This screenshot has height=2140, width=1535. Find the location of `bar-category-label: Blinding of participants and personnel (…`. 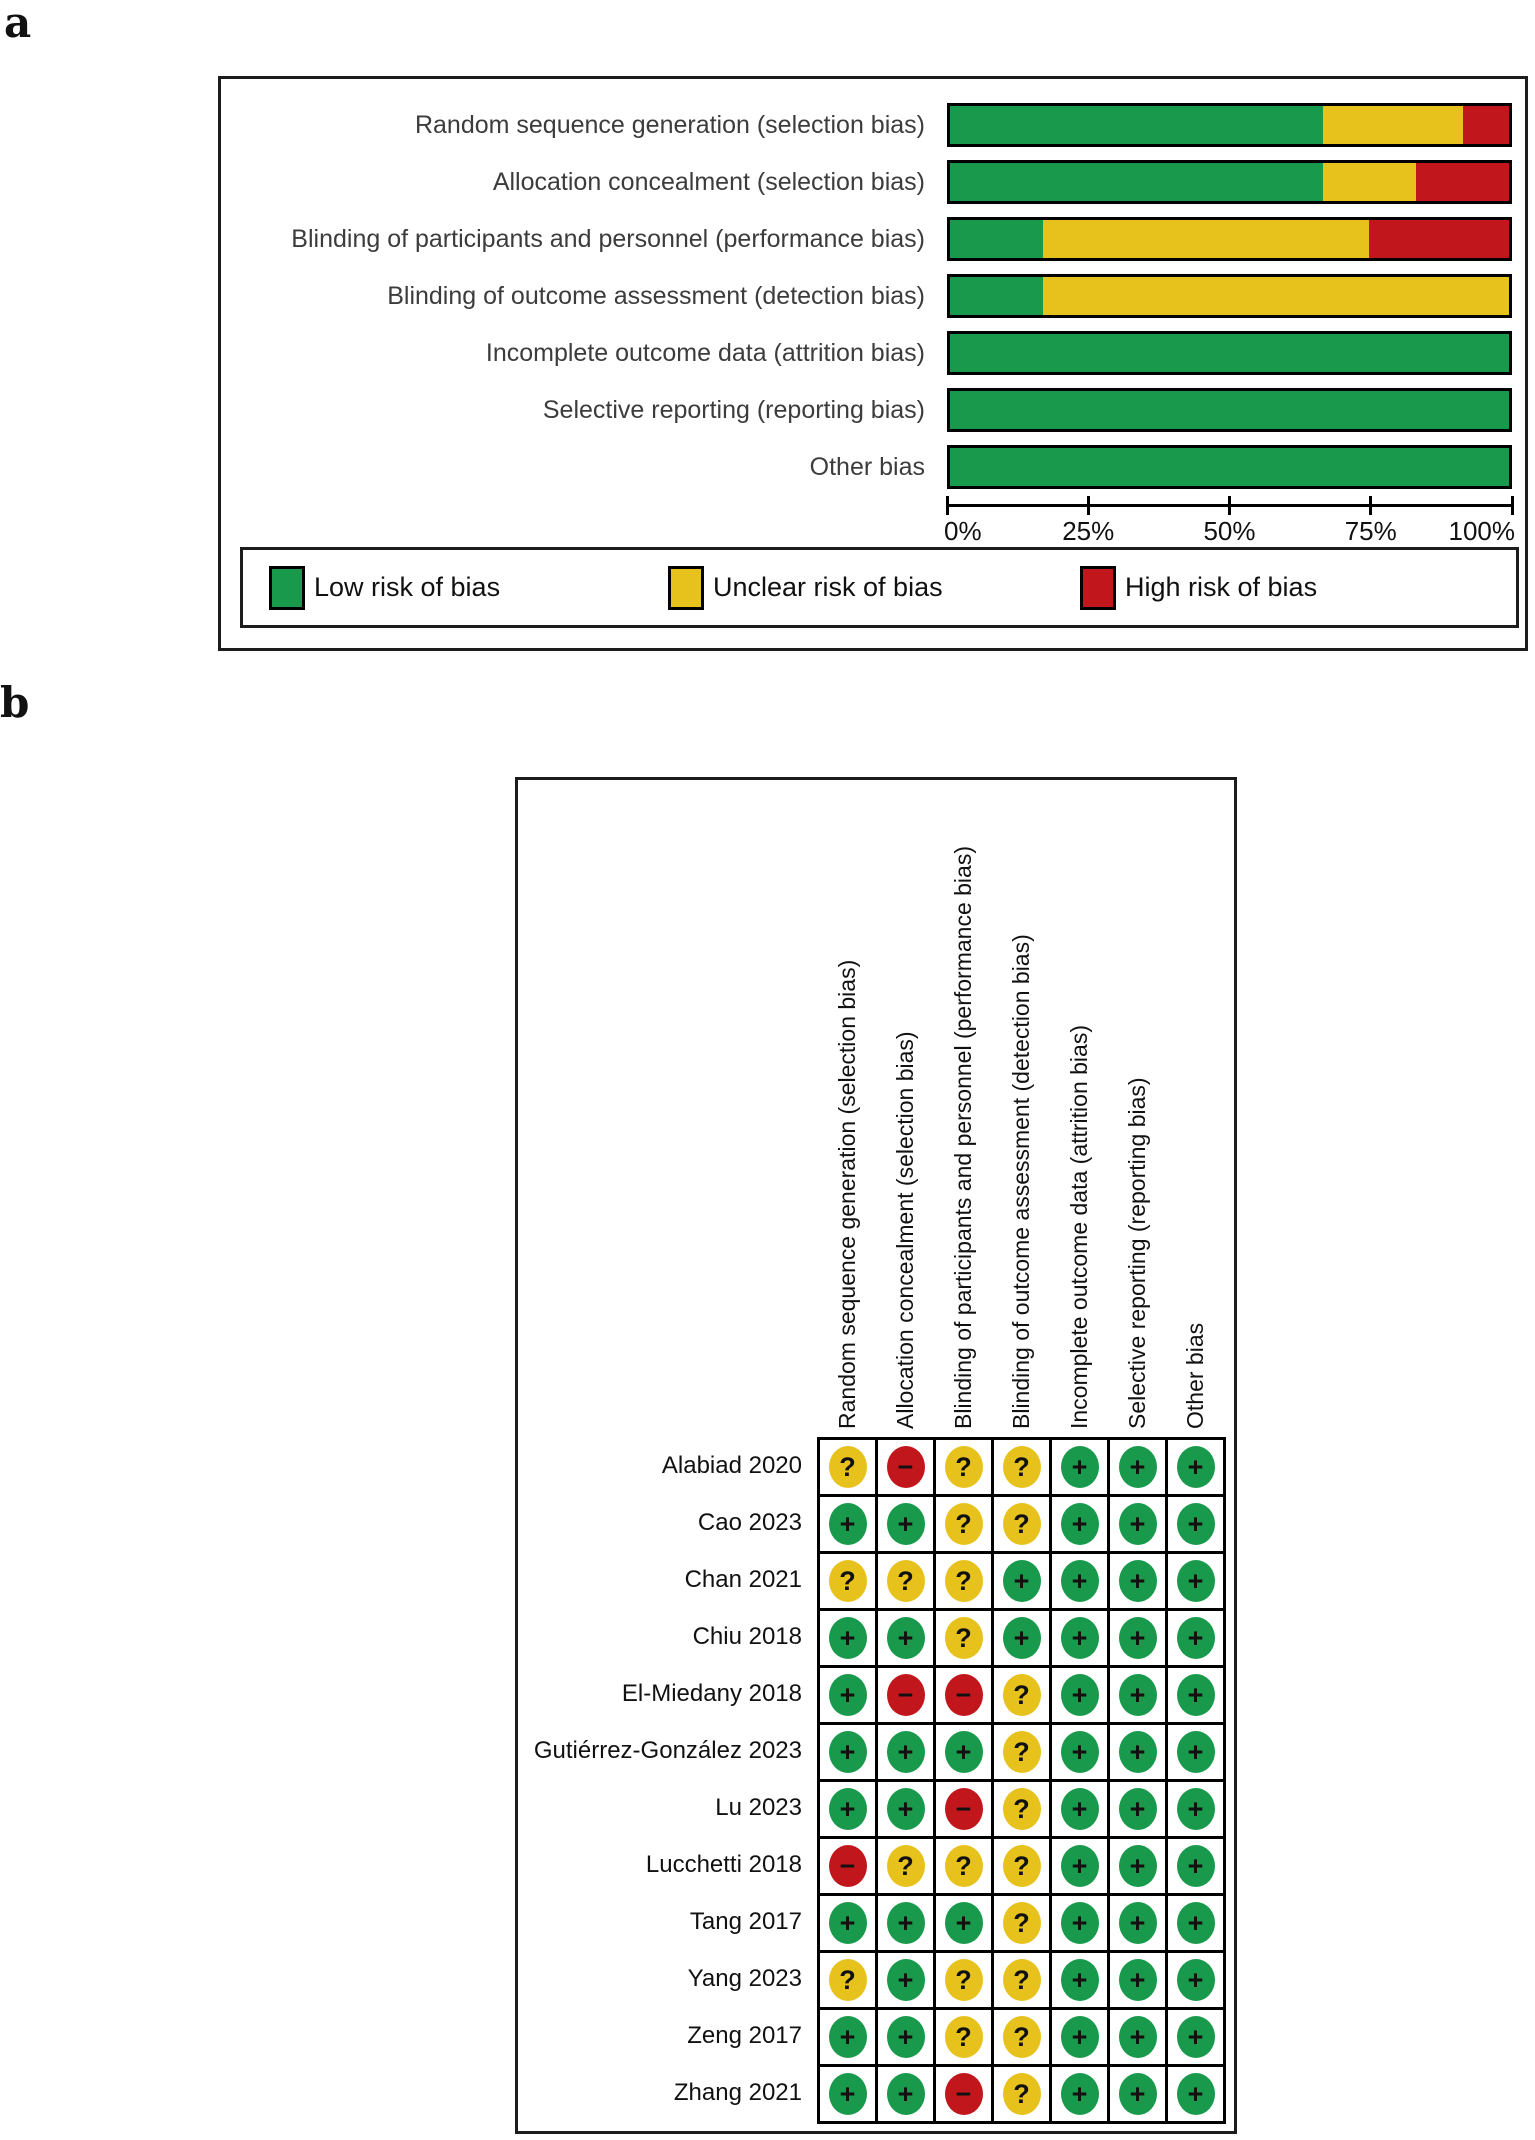

bar-category-label: Blinding of participants and personnel (… is located at coordinates (608, 238).